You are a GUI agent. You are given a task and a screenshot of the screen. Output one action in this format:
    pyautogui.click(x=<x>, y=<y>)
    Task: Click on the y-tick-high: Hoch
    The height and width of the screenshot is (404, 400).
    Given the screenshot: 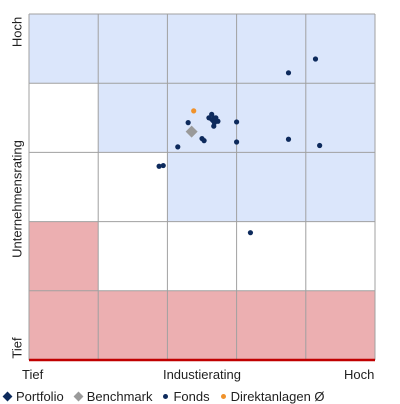 What is the action you would take?
    pyautogui.click(x=17, y=32)
    